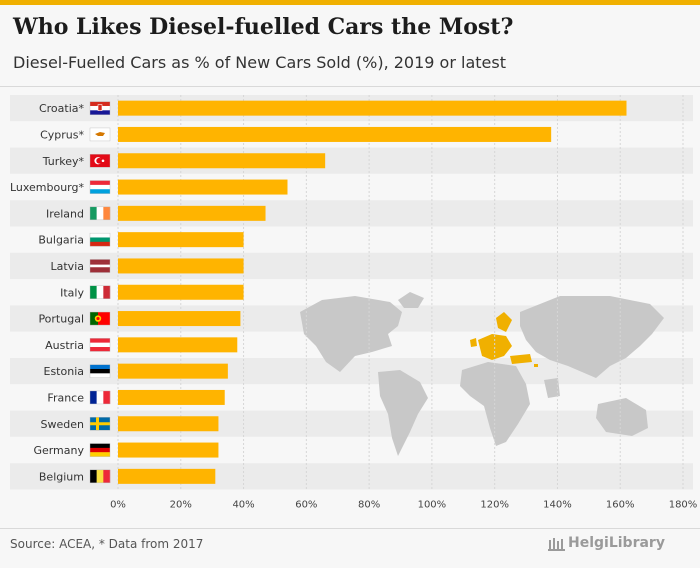 Image resolution: width=700 pixels, height=568 pixels. I want to click on x-tick-label: 140%, so click(557, 505).